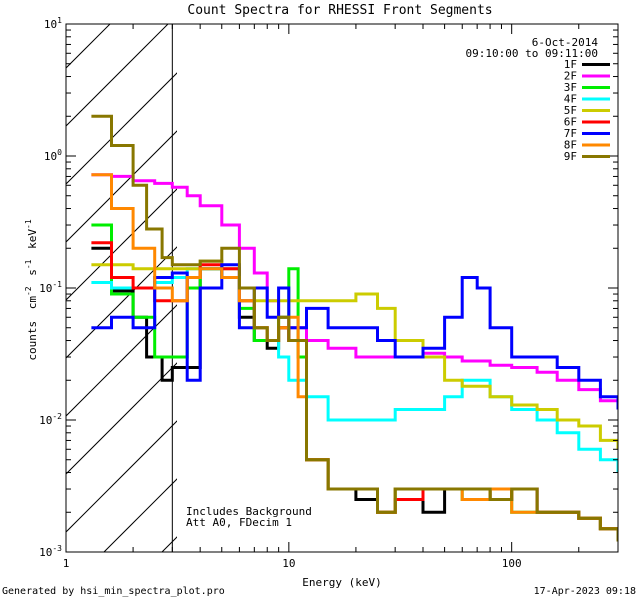 The width and height of the screenshot is (640, 600). I want to click on legend-label-9F: 9F, so click(570, 156).